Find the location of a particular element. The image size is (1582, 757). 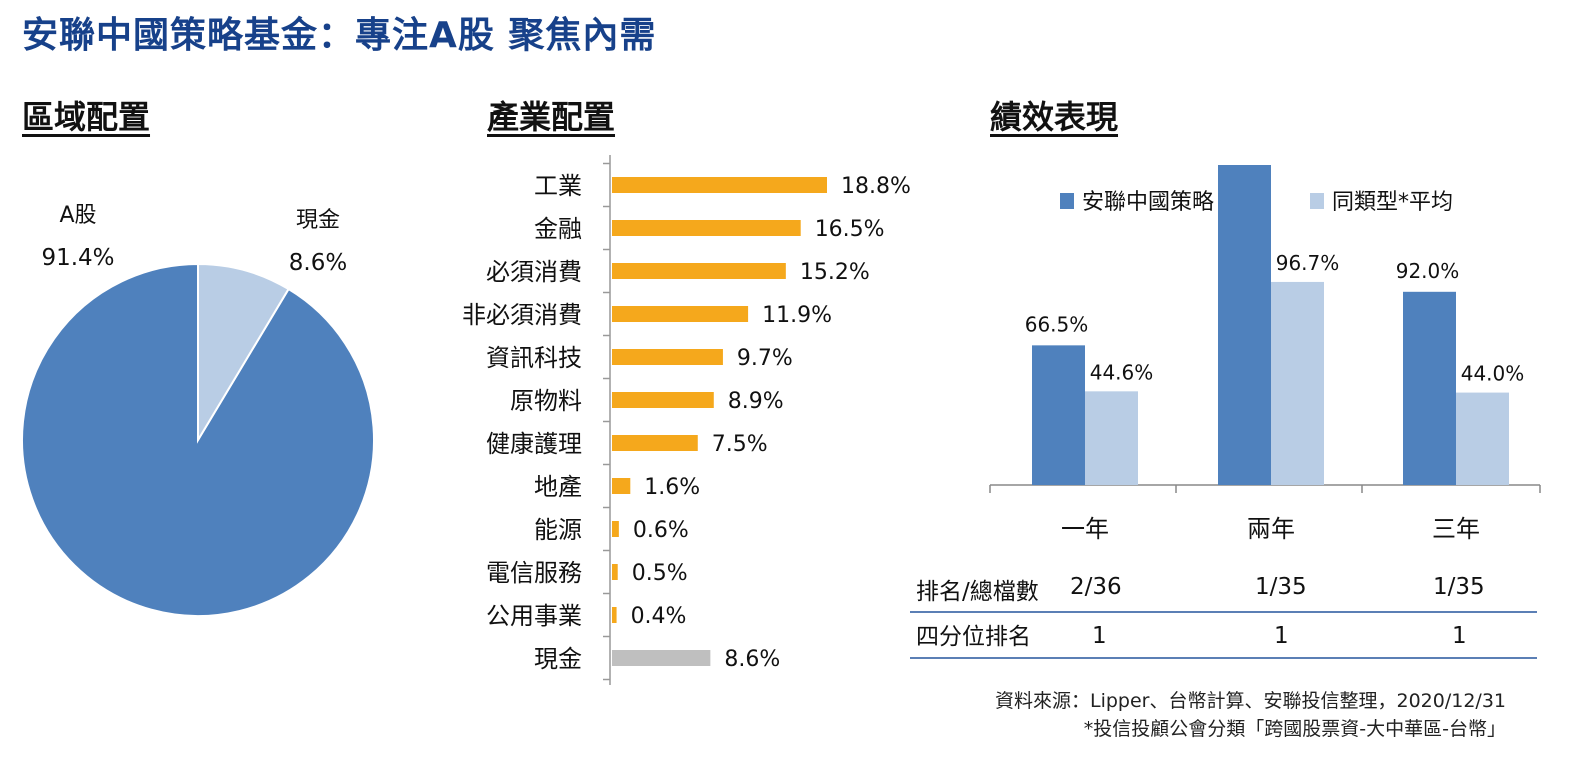

industry-value-label: 1.6% is located at coordinates (672, 487).